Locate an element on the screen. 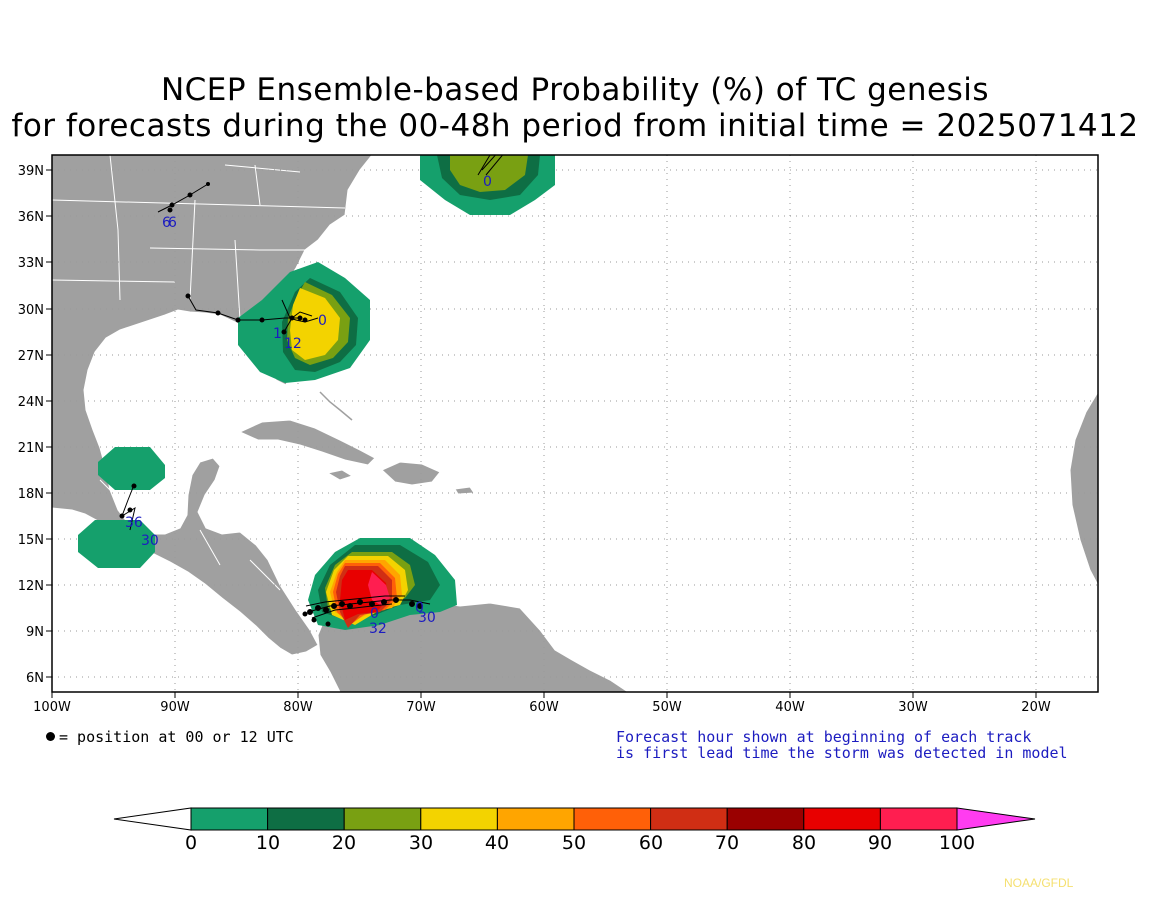 This screenshot has width=1150, height=924. track-label: 12 is located at coordinates (293, 344).